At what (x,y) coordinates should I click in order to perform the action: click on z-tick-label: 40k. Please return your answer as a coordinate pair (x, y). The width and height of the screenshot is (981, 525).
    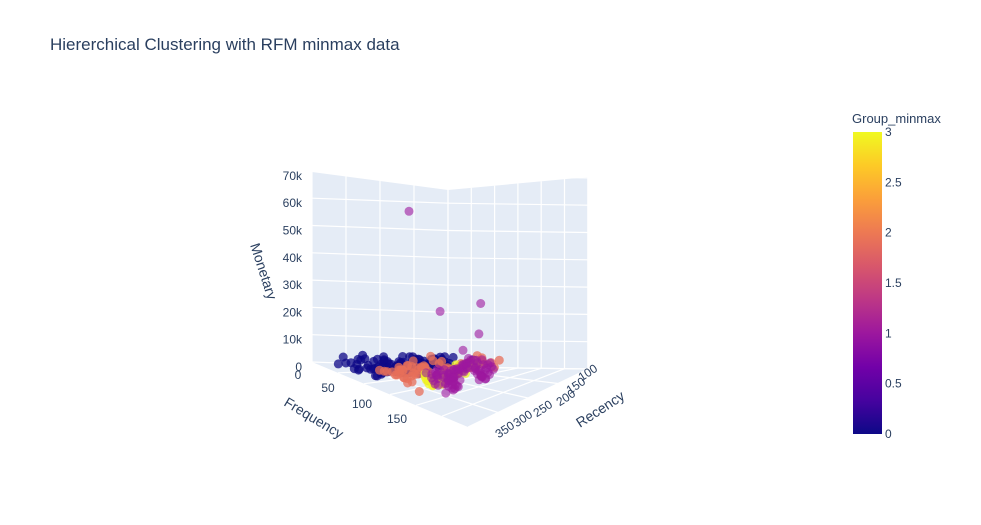
    Looking at the image, I should click on (293, 258).